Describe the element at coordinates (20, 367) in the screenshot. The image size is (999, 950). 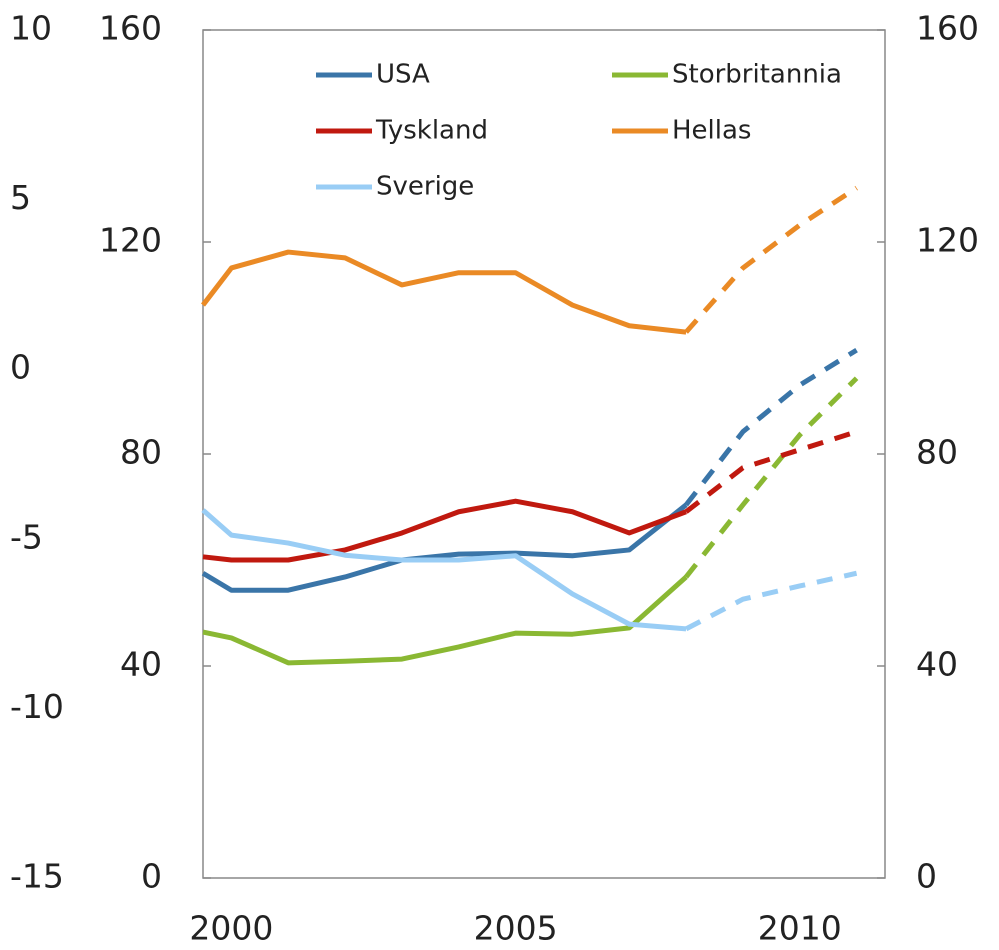
I see `y3-tick-label: 0` at that location.